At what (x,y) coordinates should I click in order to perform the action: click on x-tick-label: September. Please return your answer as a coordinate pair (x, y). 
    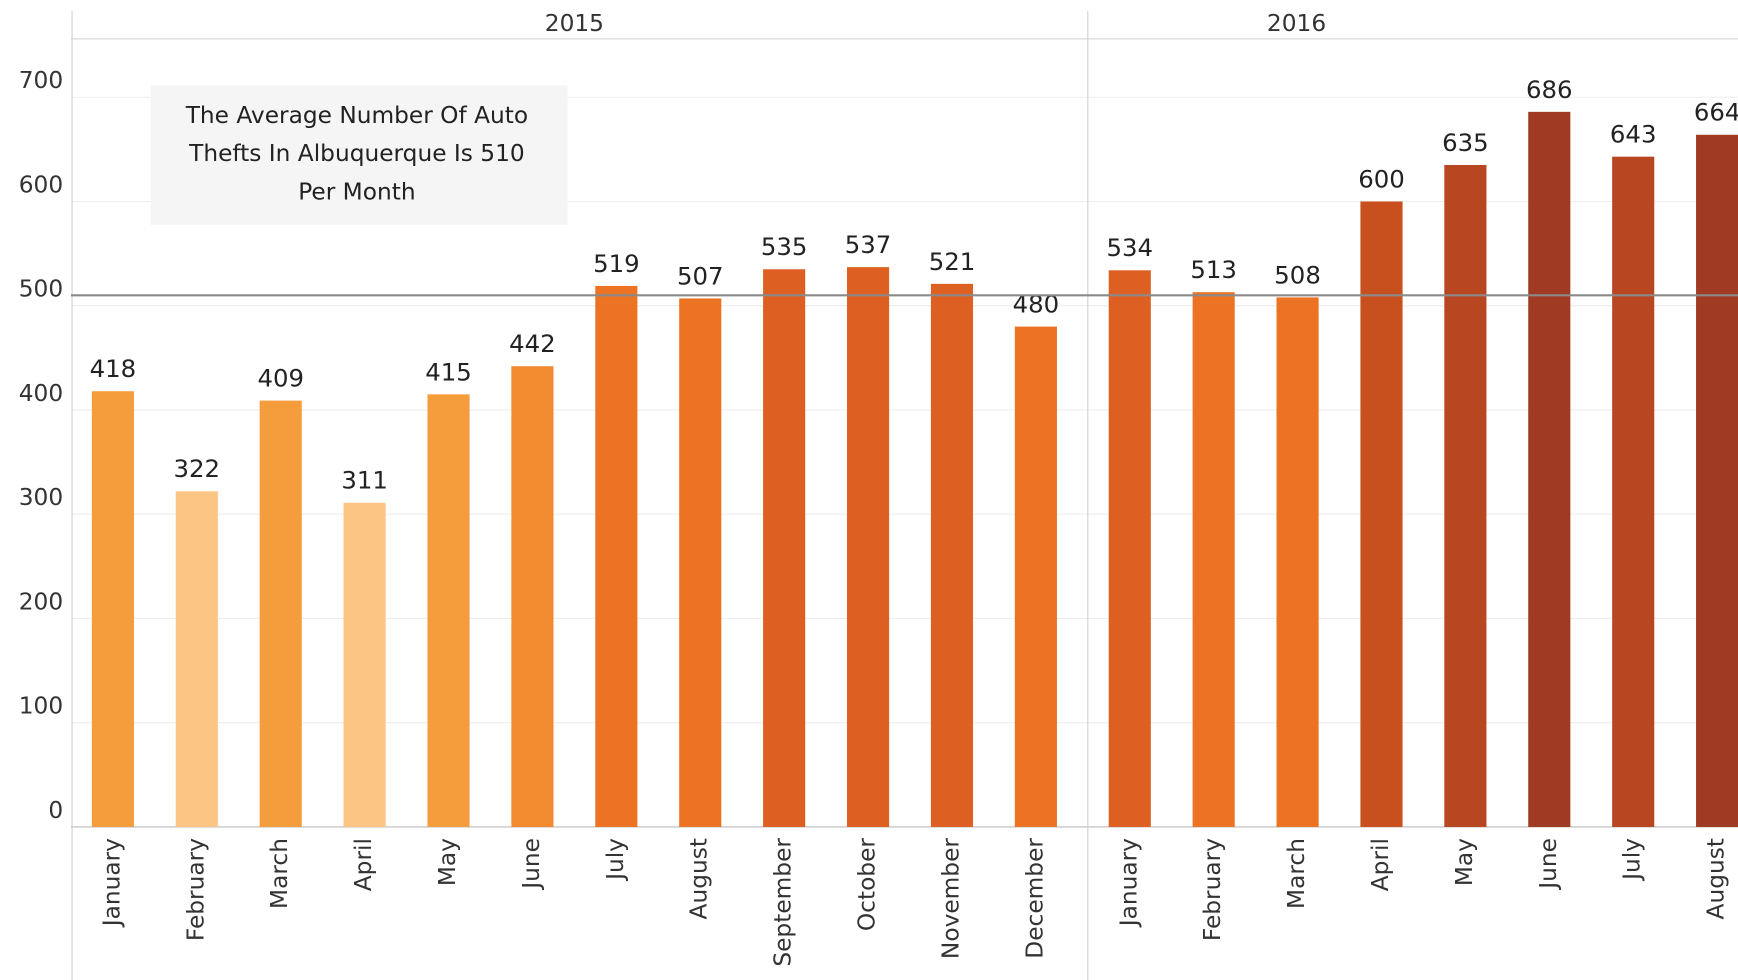
    Looking at the image, I should click on (783, 902).